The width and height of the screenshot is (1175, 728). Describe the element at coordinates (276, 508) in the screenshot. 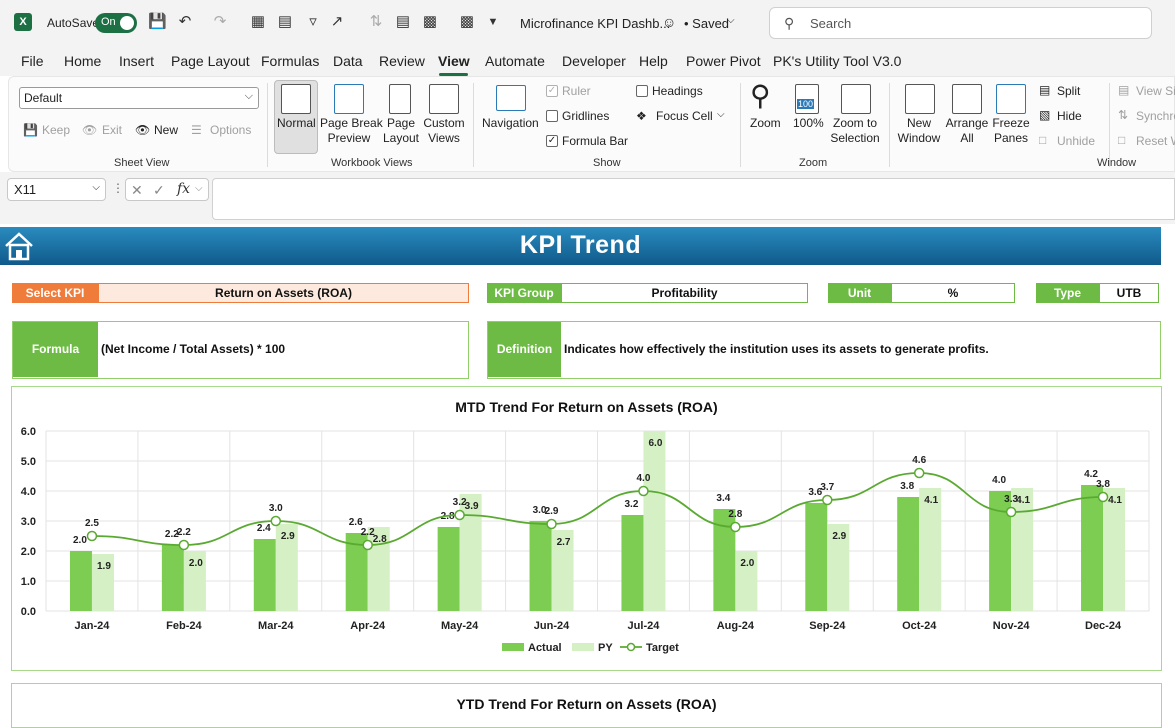

I see `target-data-label: 3.0` at that location.